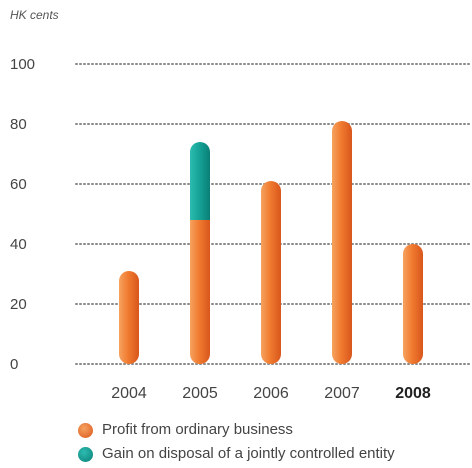  Describe the element at coordinates (18, 124) in the screenshot. I see `y-tick-label: 80` at that location.